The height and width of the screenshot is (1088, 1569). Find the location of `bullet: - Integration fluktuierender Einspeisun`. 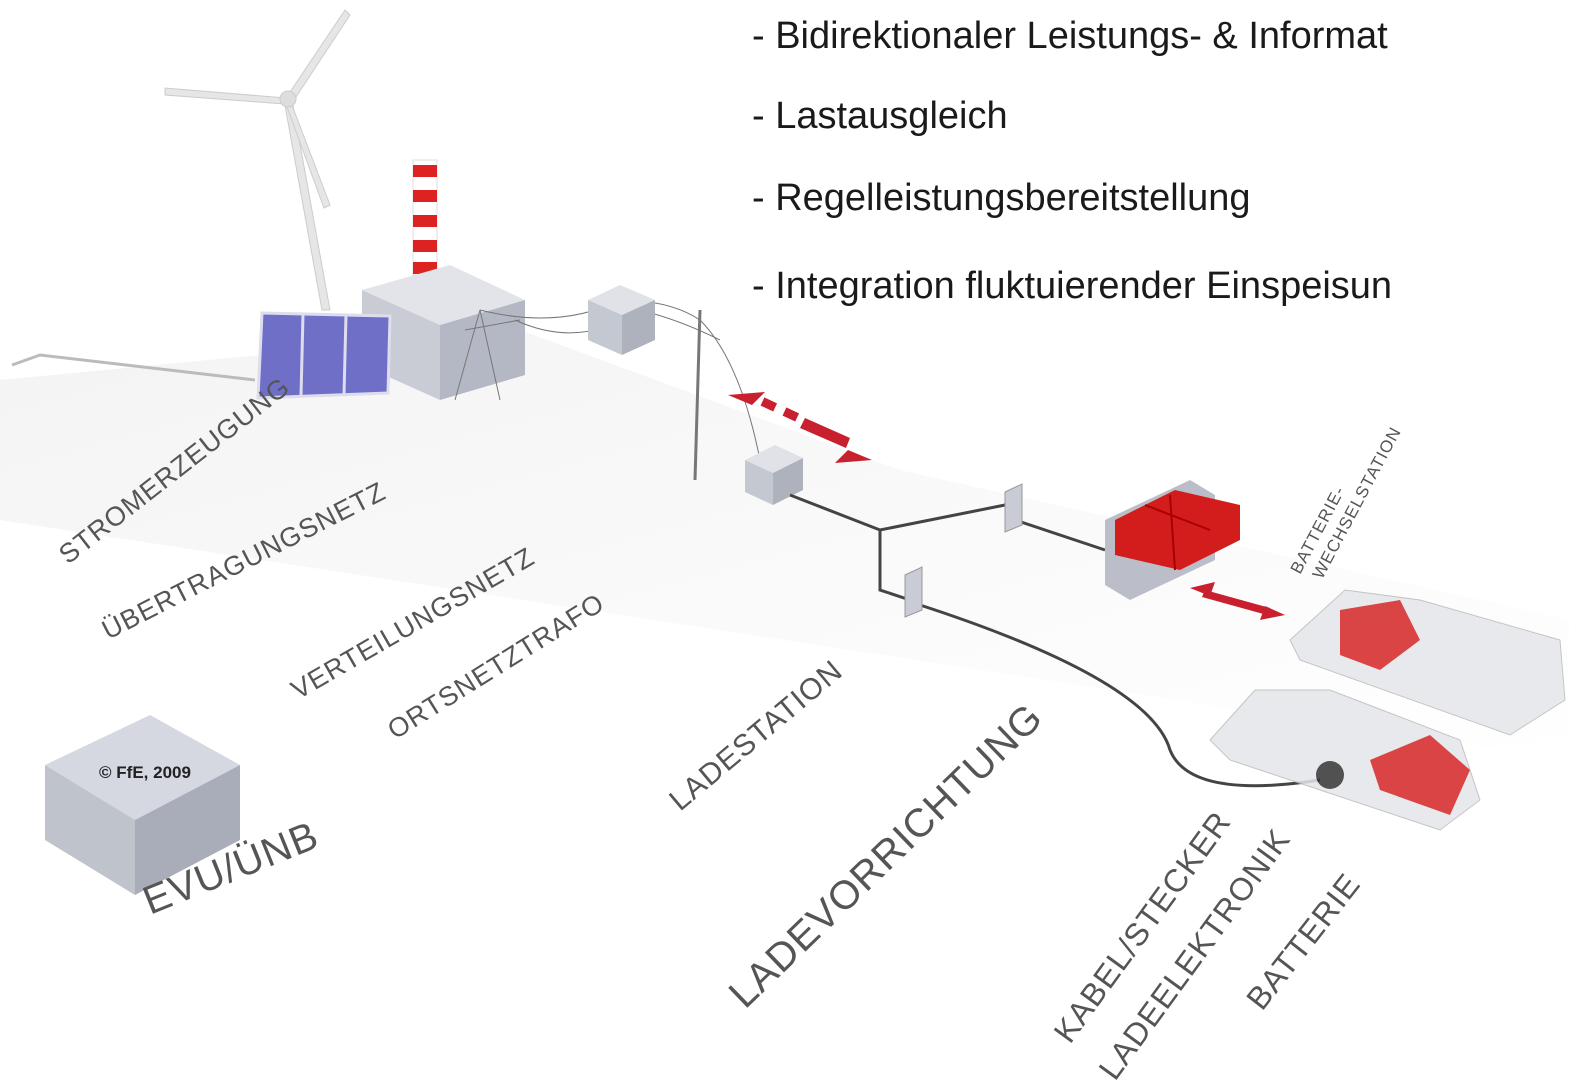

bullet: - Integration fluktuierender Einspeisun is located at coordinates (1072, 286).